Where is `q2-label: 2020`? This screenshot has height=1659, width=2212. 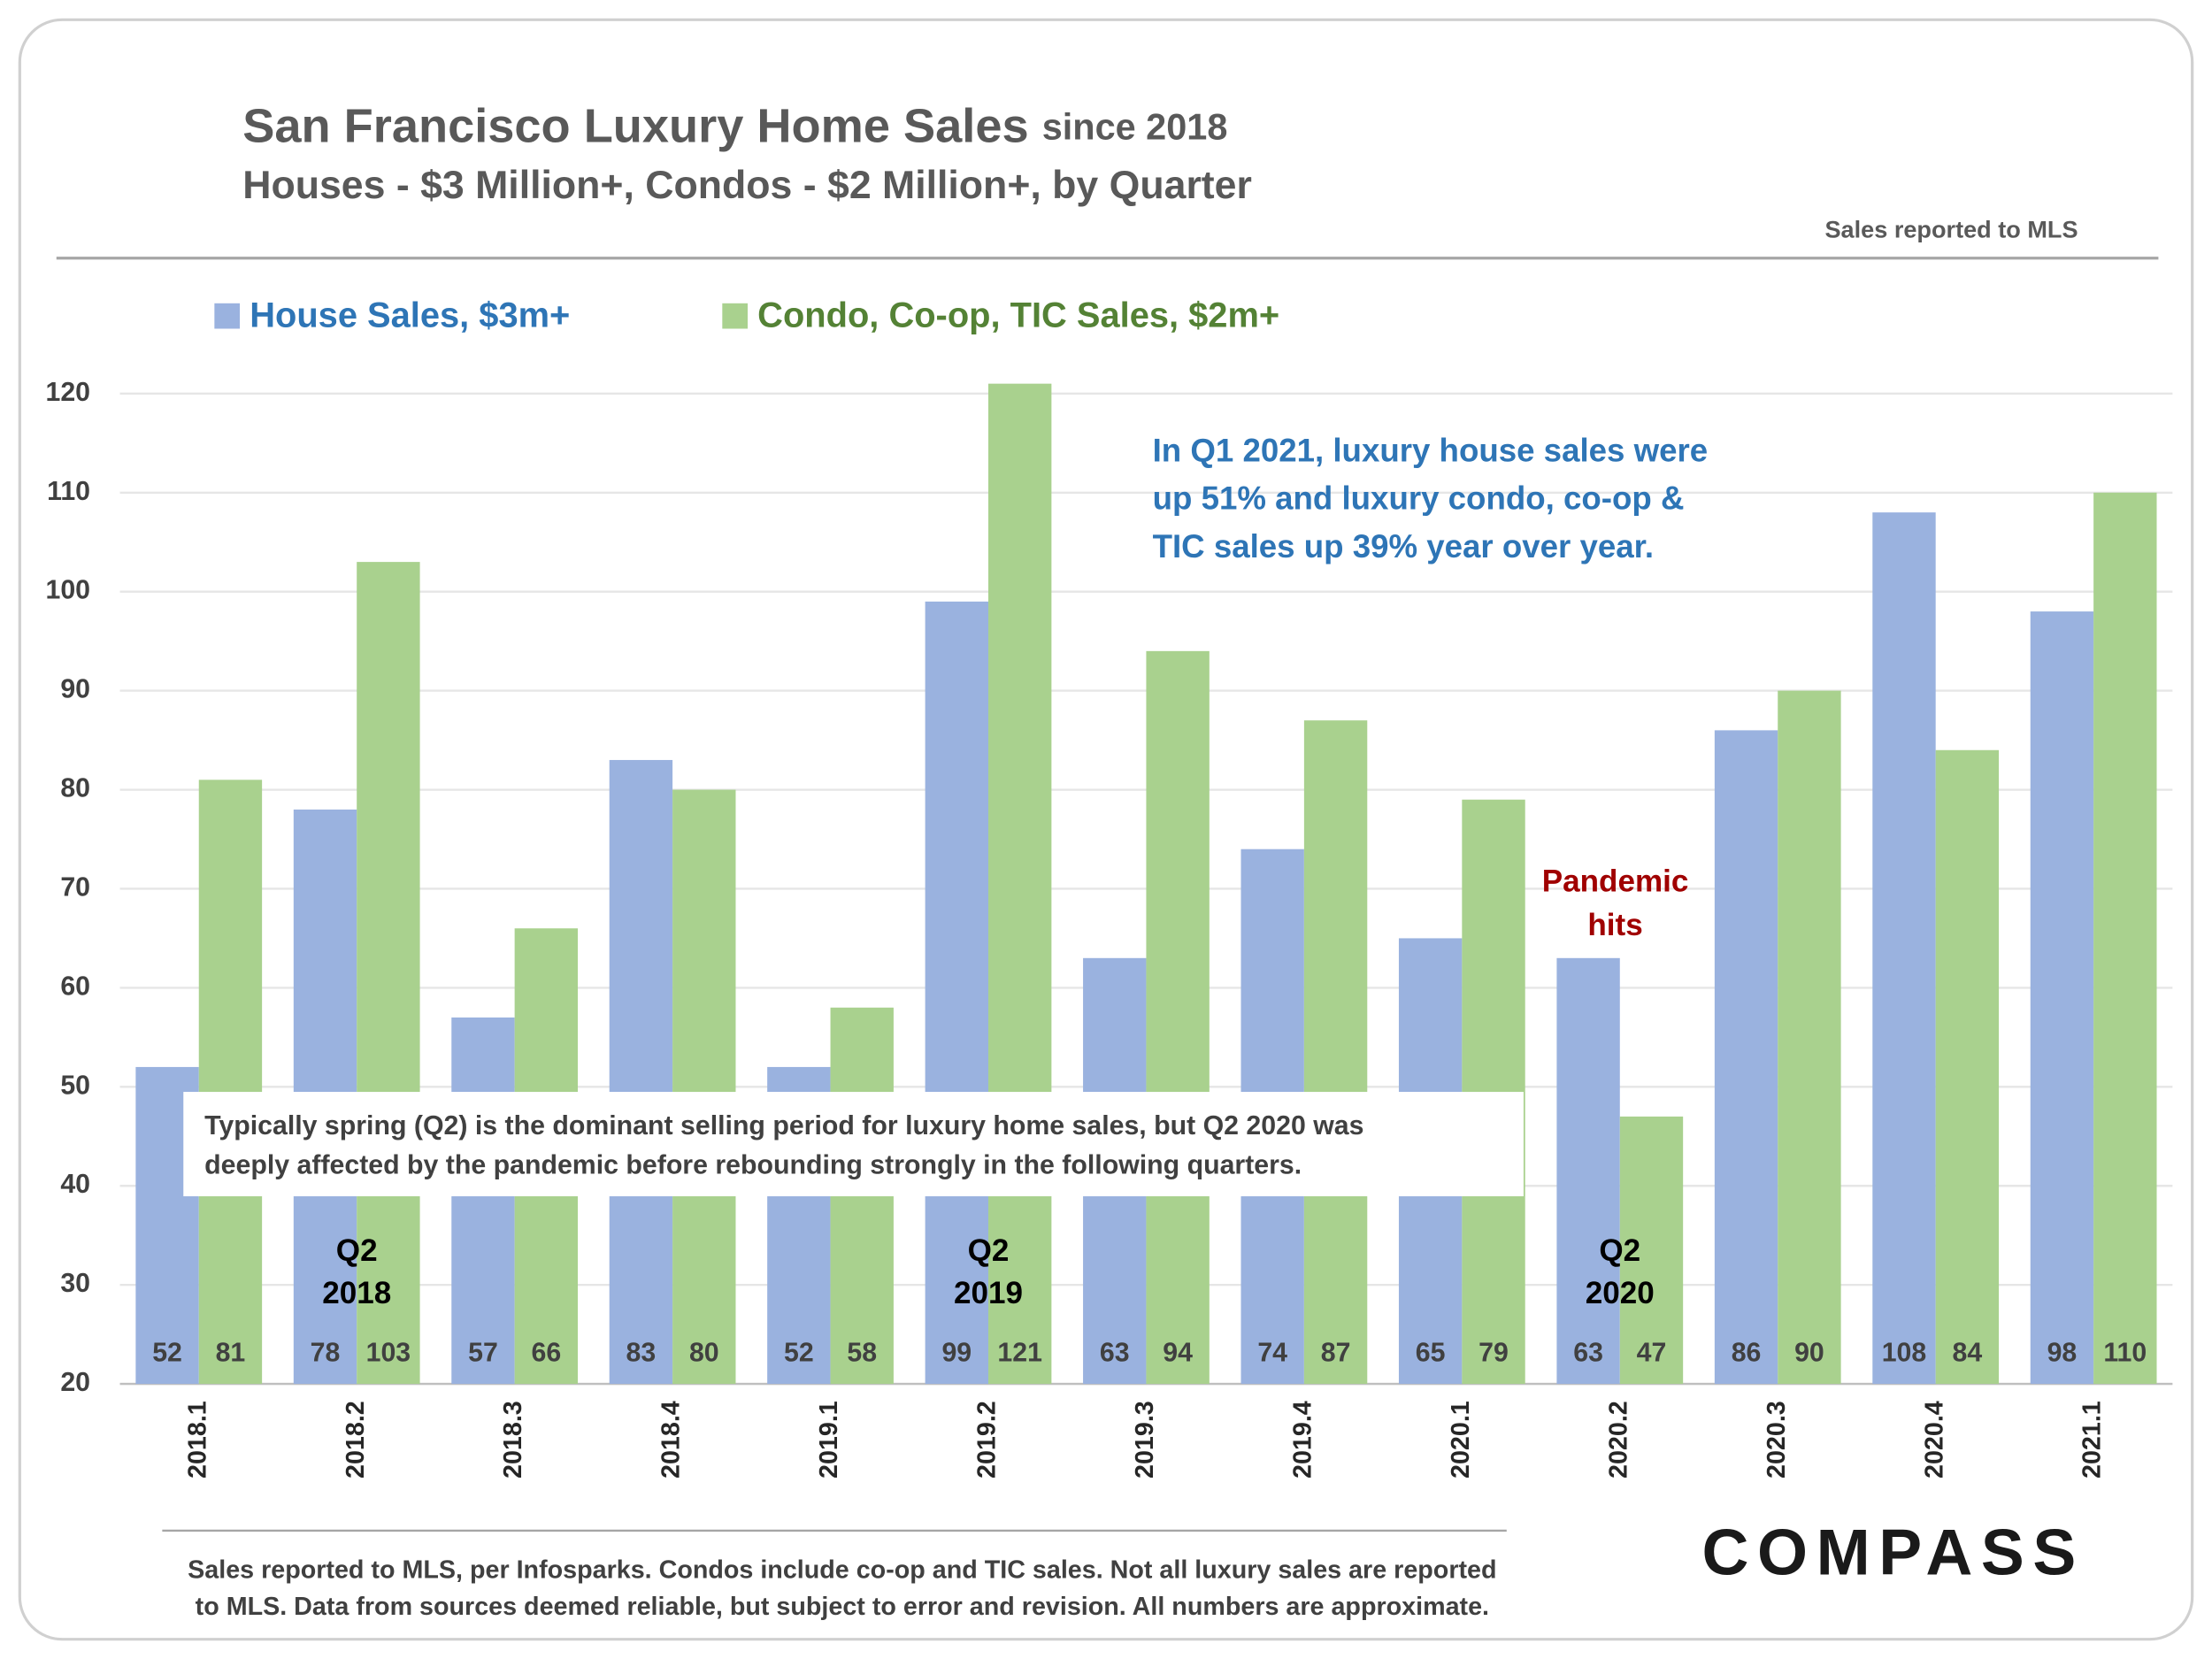
q2-label: 2020 is located at coordinates (1621, 1293).